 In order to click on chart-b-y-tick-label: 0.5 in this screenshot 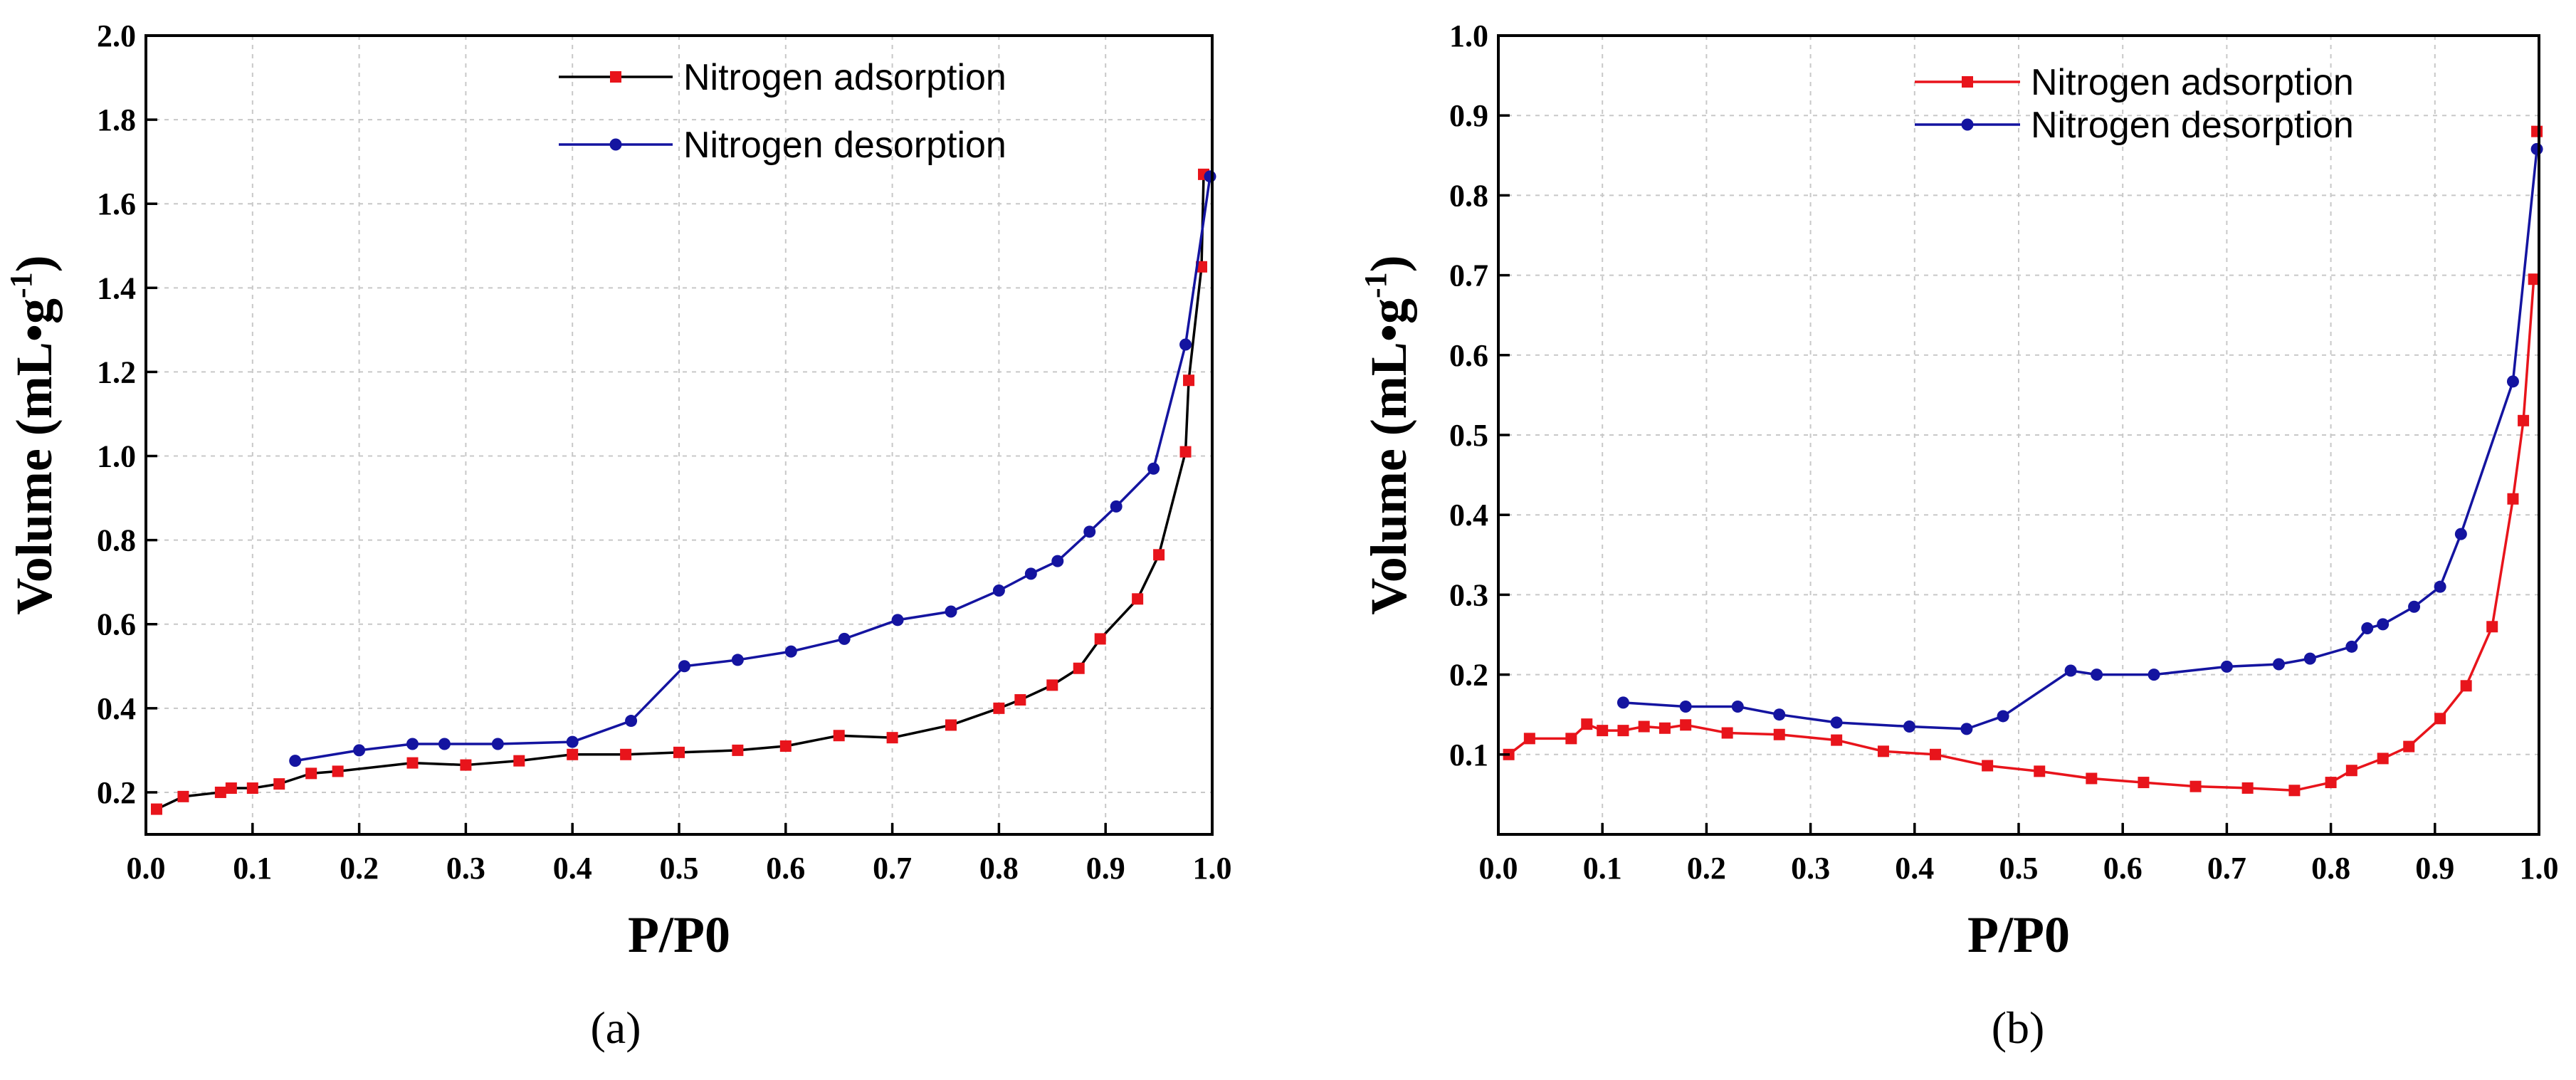, I will do `click(1468, 435)`.